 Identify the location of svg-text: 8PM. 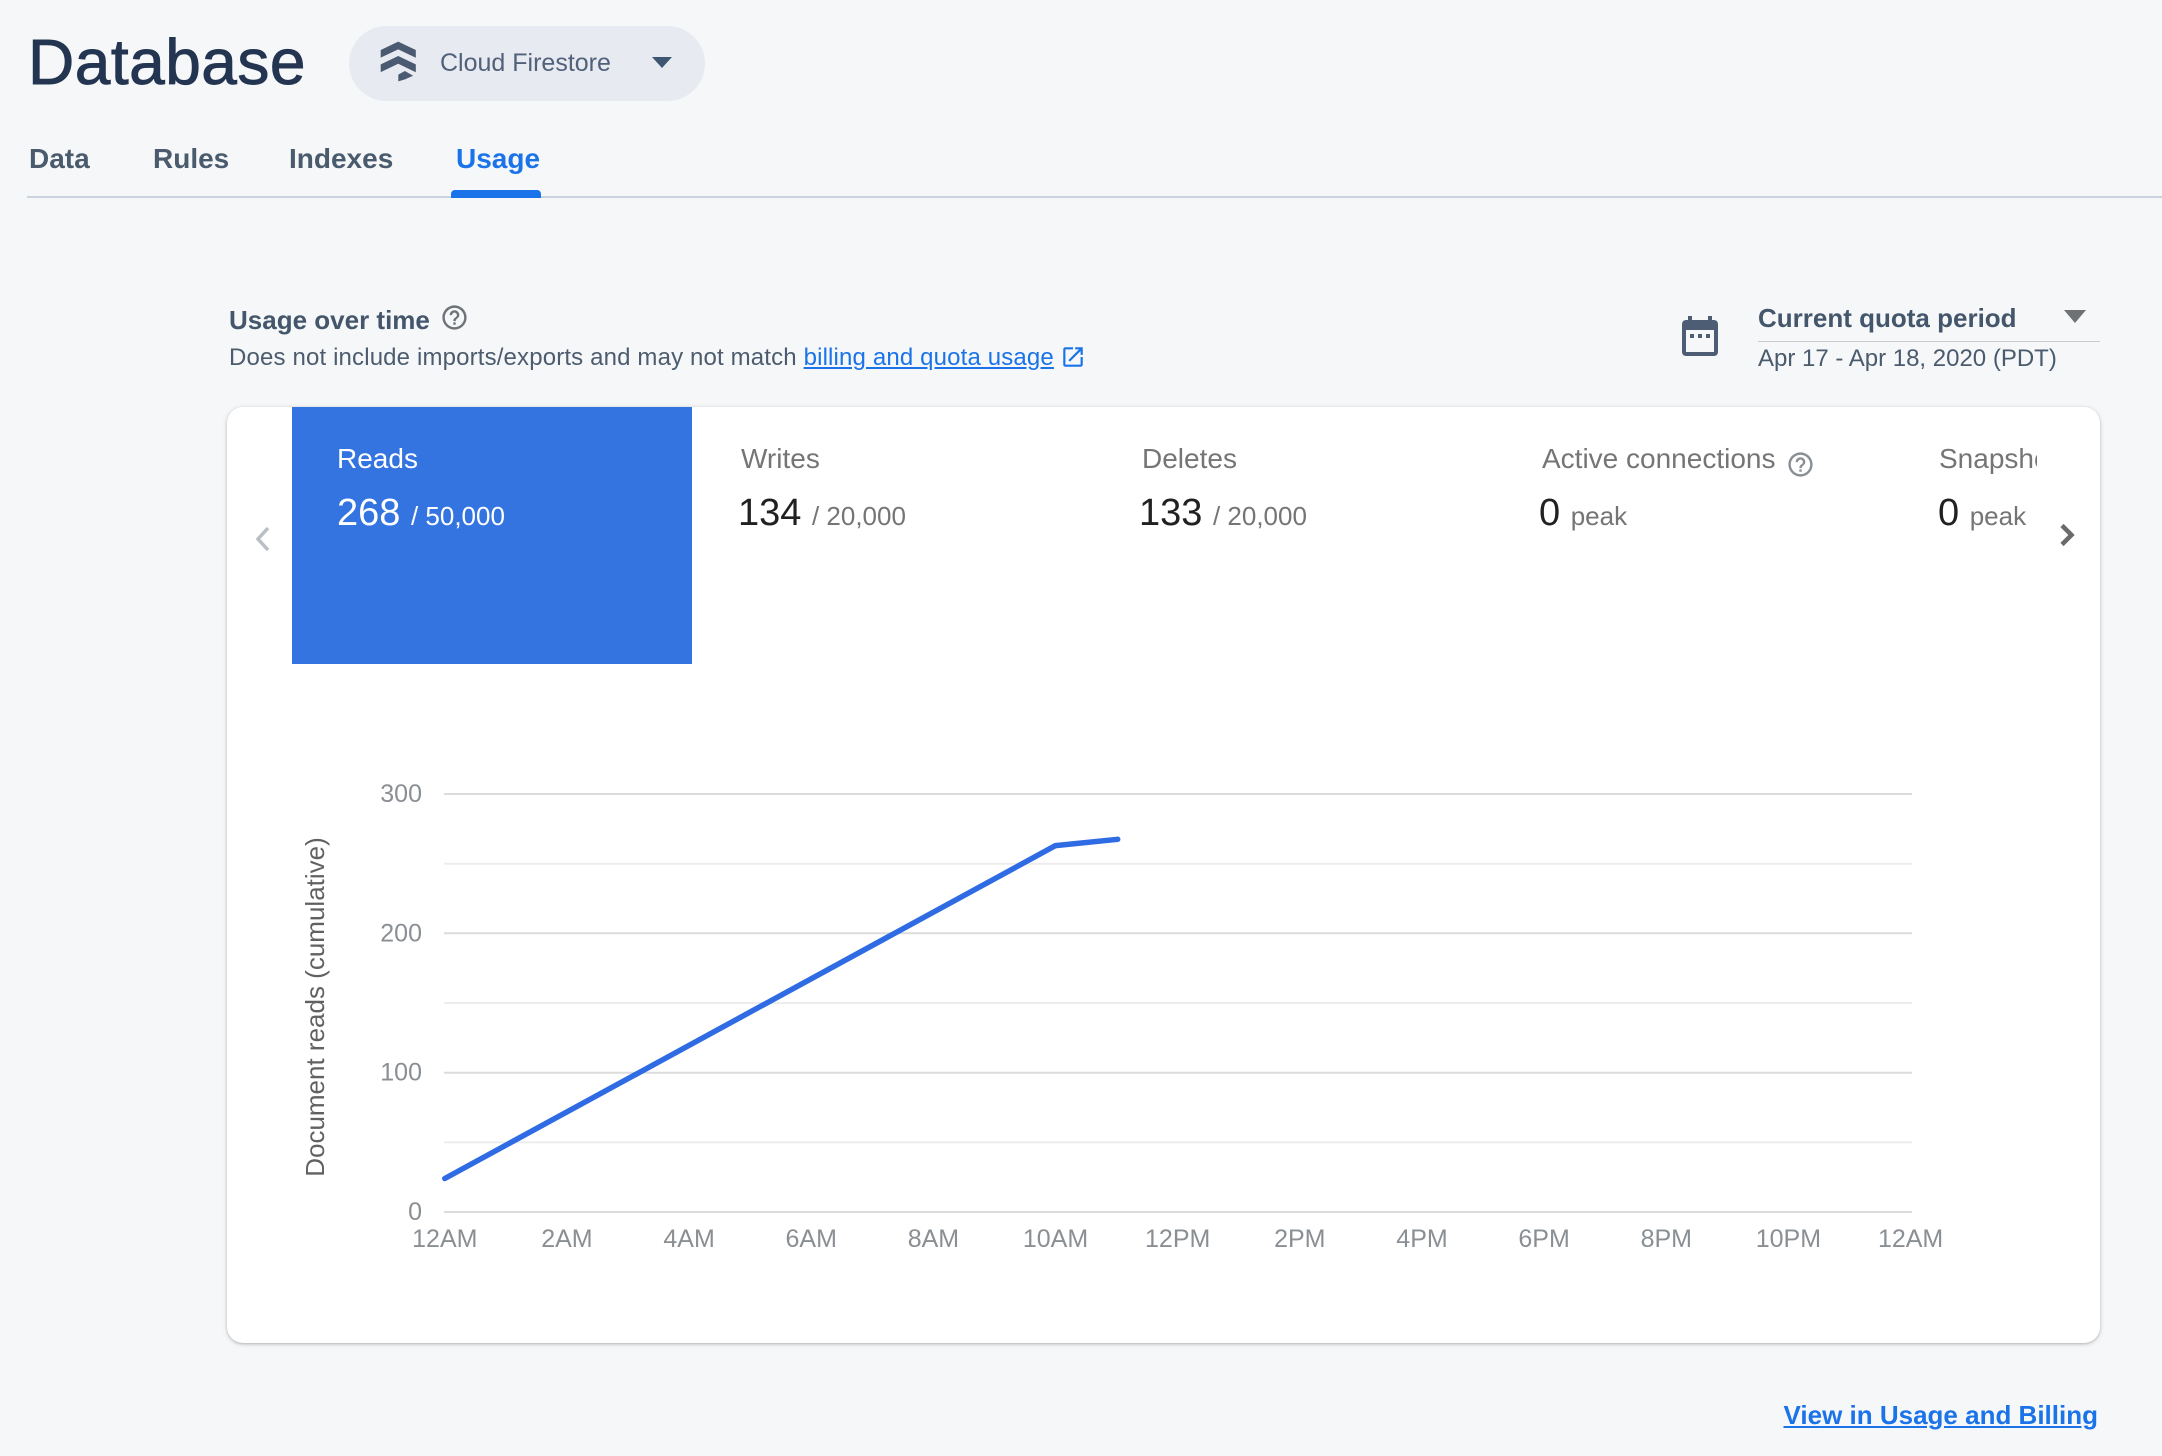
(1666, 1239).